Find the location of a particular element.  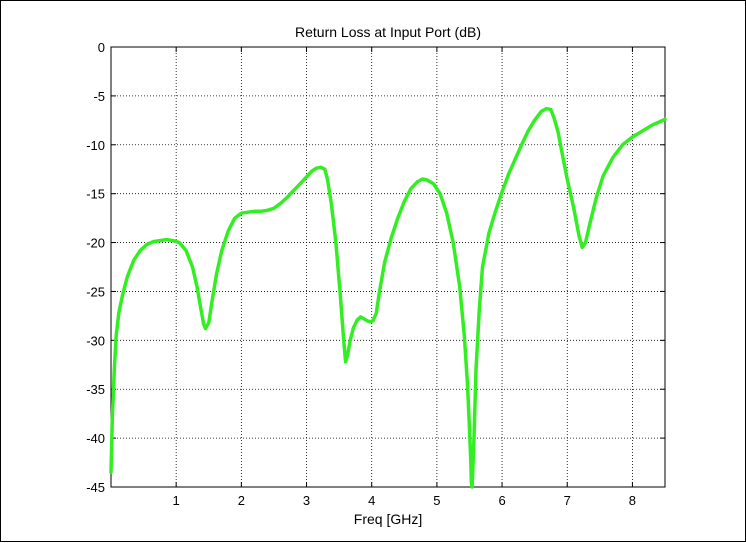

chart-title: Return Loss at Input Port (dB) is located at coordinates (388, 32).